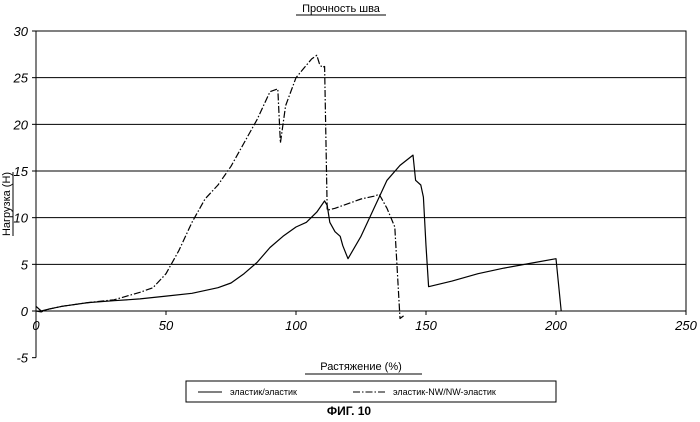 The width and height of the screenshot is (700, 422). What do you see at coordinates (36, 325) in the screenshot?
I see `x-tick-label-0: 0` at bounding box center [36, 325].